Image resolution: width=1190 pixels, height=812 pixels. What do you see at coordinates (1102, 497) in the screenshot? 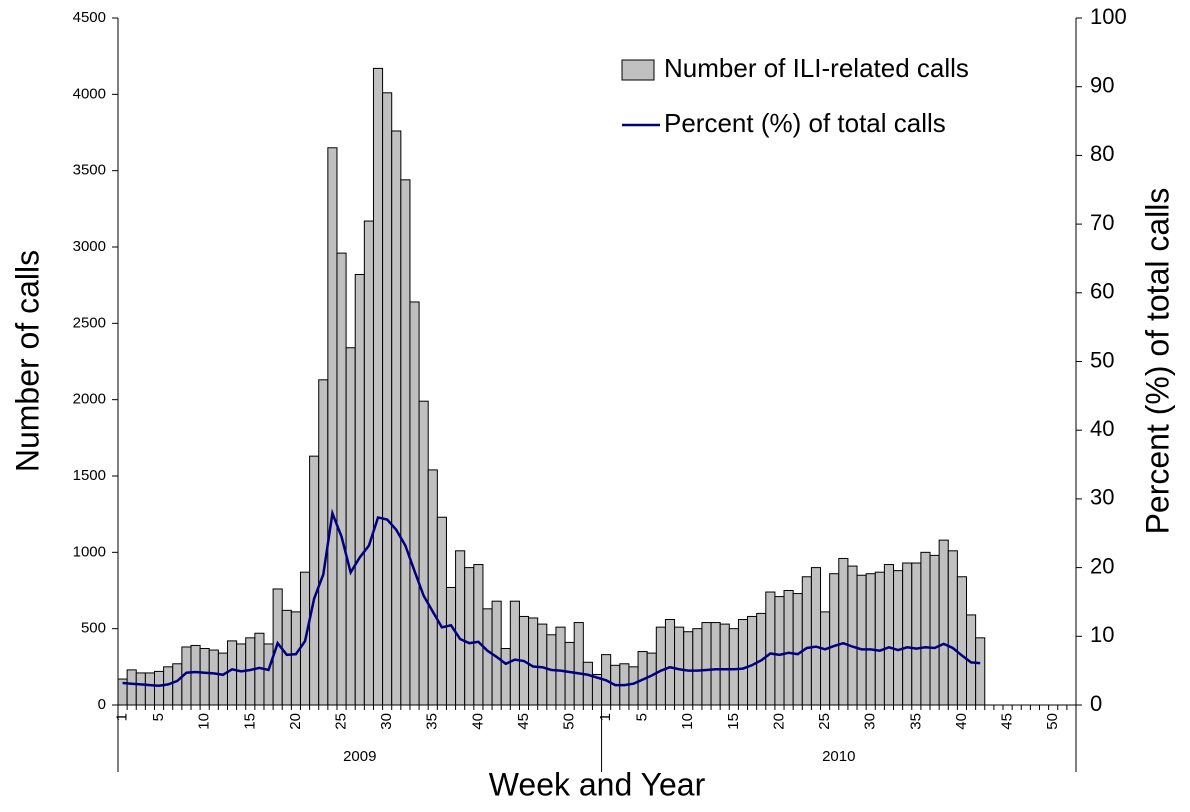
I see `y2-tick-label: 30` at bounding box center [1102, 497].